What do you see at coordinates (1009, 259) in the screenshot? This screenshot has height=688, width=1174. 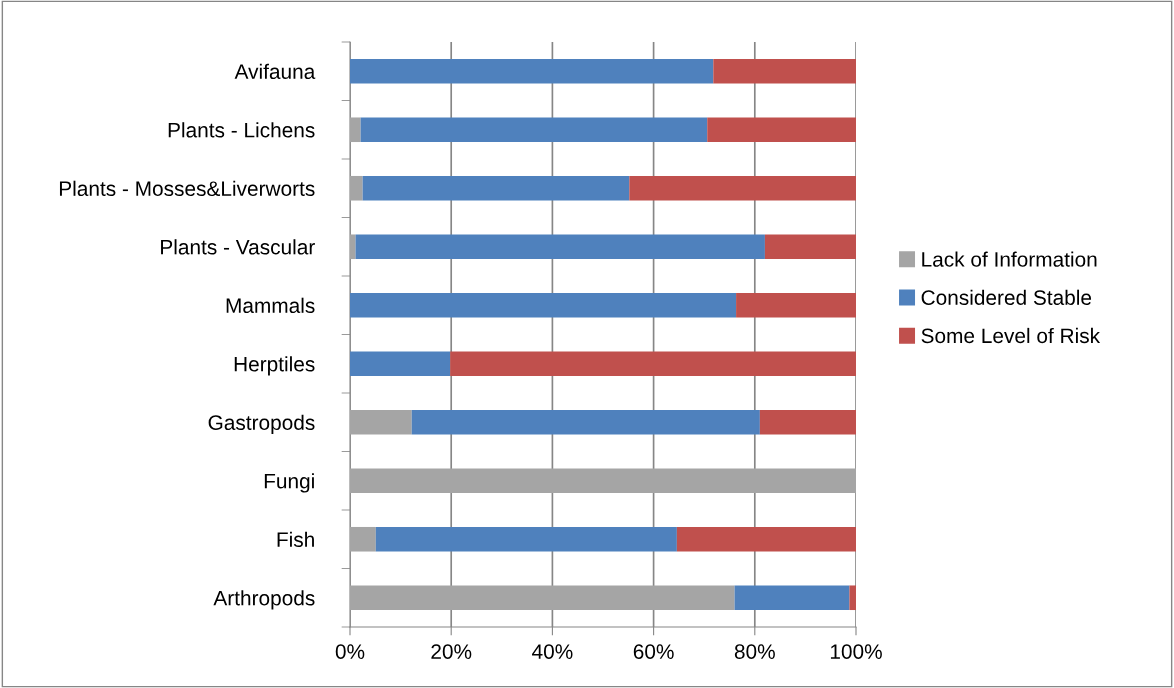 I see `legend-label: Lack of Information` at bounding box center [1009, 259].